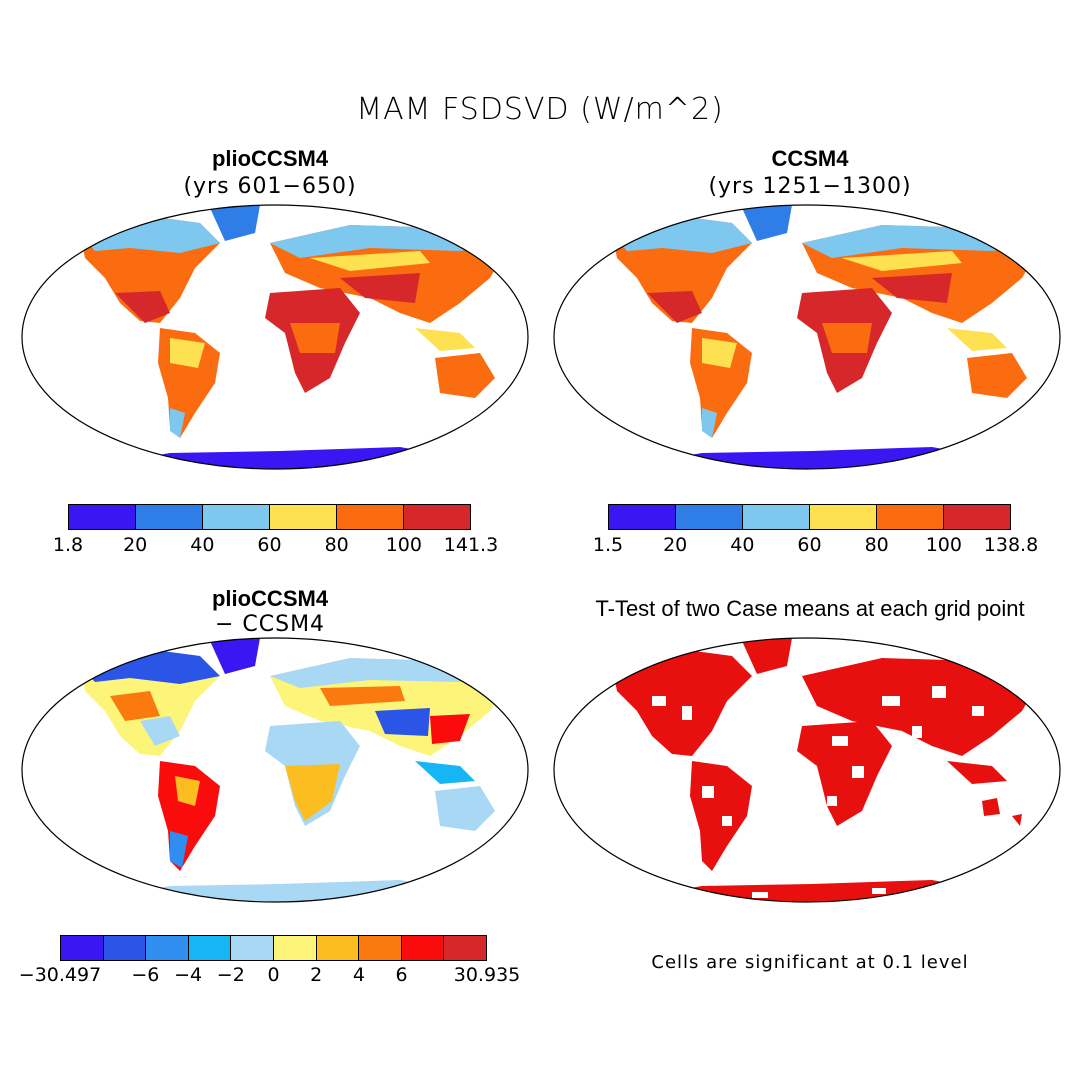 This screenshot has height=1080, width=1080. I want to click on landmass-us-west, so click(135, 706).